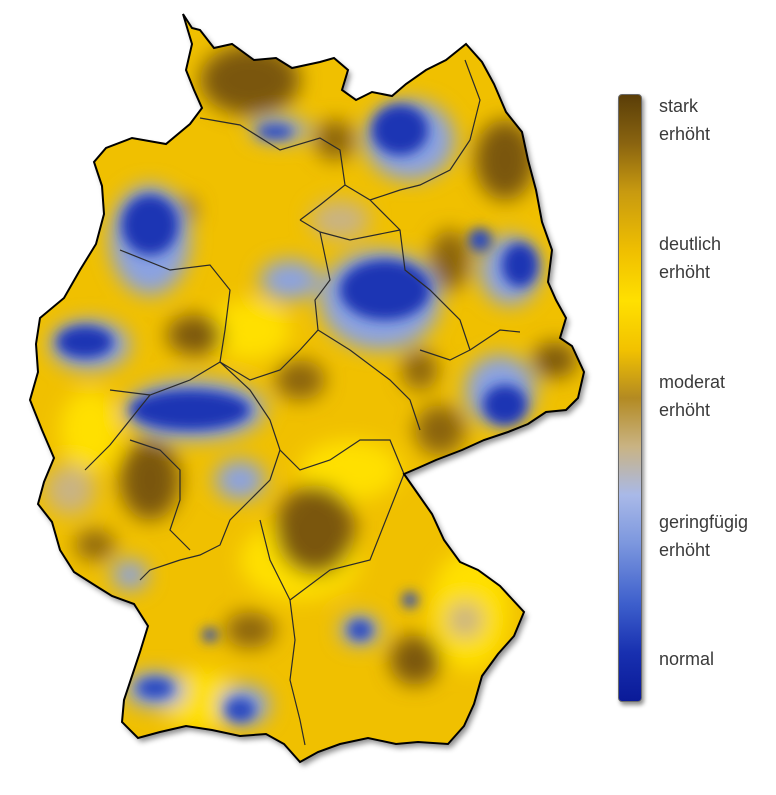 Image resolution: width=776 pixels, height=795 pixels. I want to click on legend-label-deutlich: deutlich erhöht, so click(690, 258).